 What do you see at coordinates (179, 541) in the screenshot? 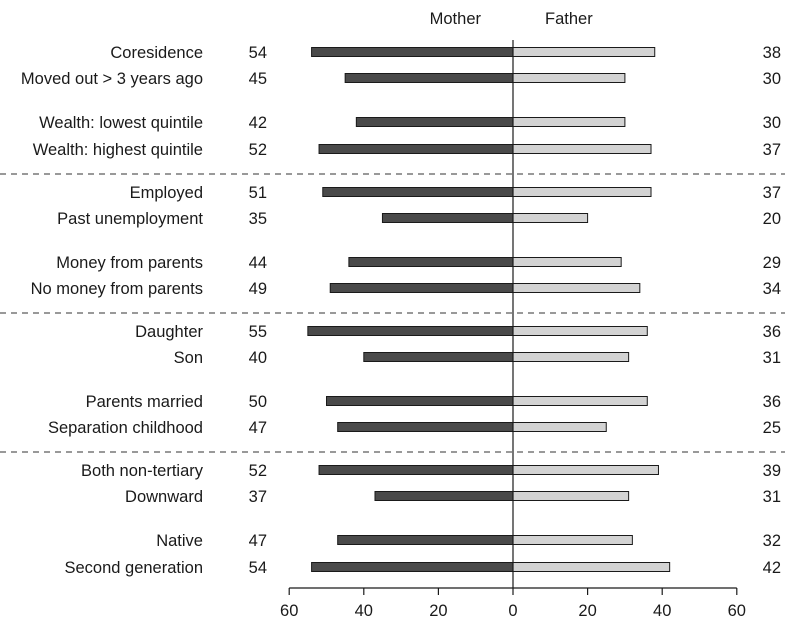
I see `category-label: Native` at bounding box center [179, 541].